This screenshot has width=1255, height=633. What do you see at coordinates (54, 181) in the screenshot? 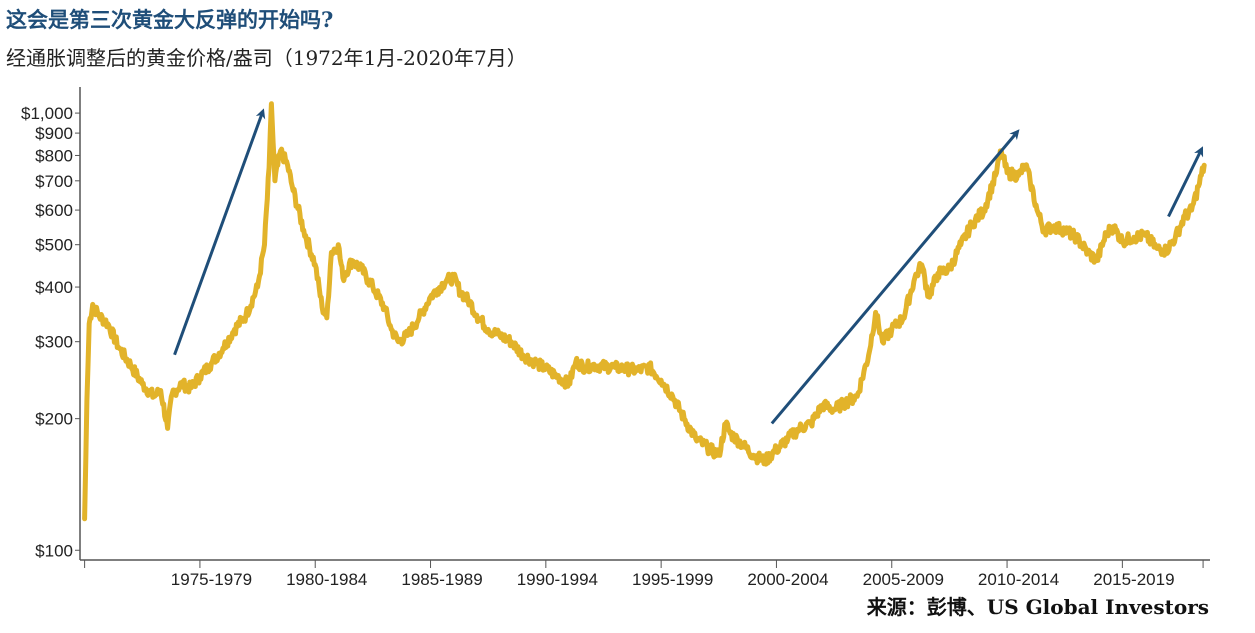
I see `y-tick-label: $700` at bounding box center [54, 181].